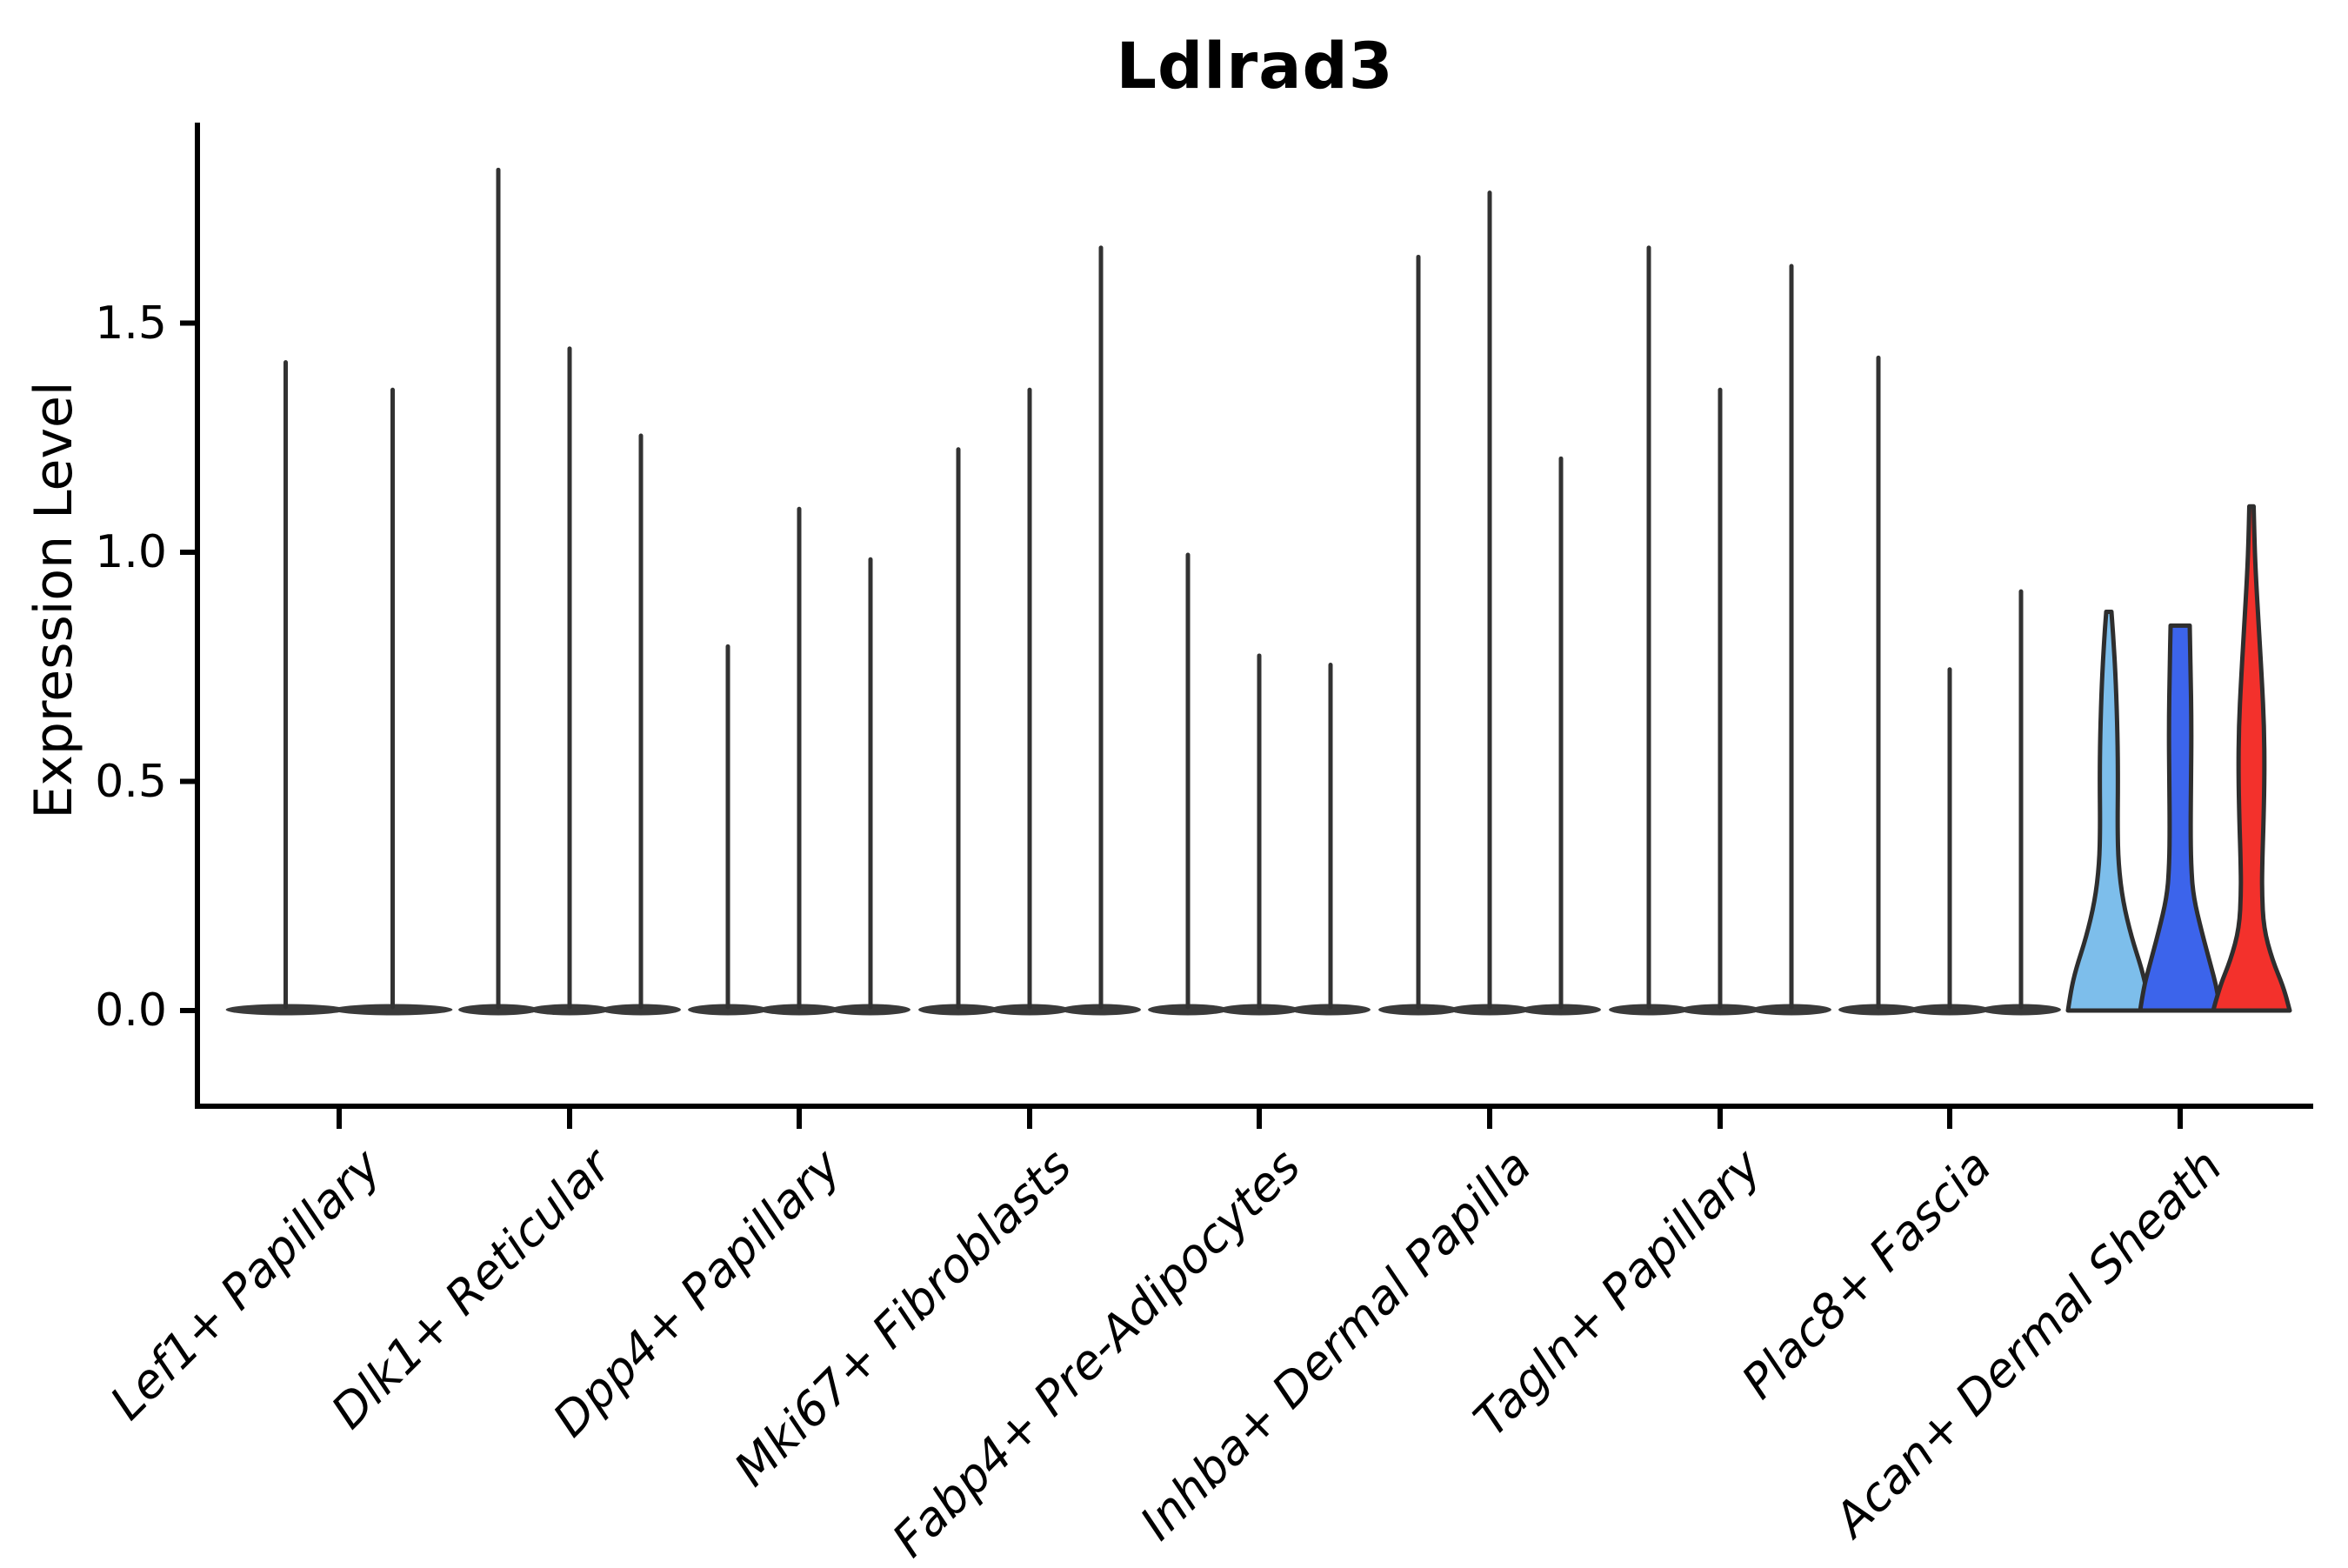 The height and width of the screenshot is (1568, 2348). What do you see at coordinates (53, 600) in the screenshot?
I see `y-axis-label: Expression Level` at bounding box center [53, 600].